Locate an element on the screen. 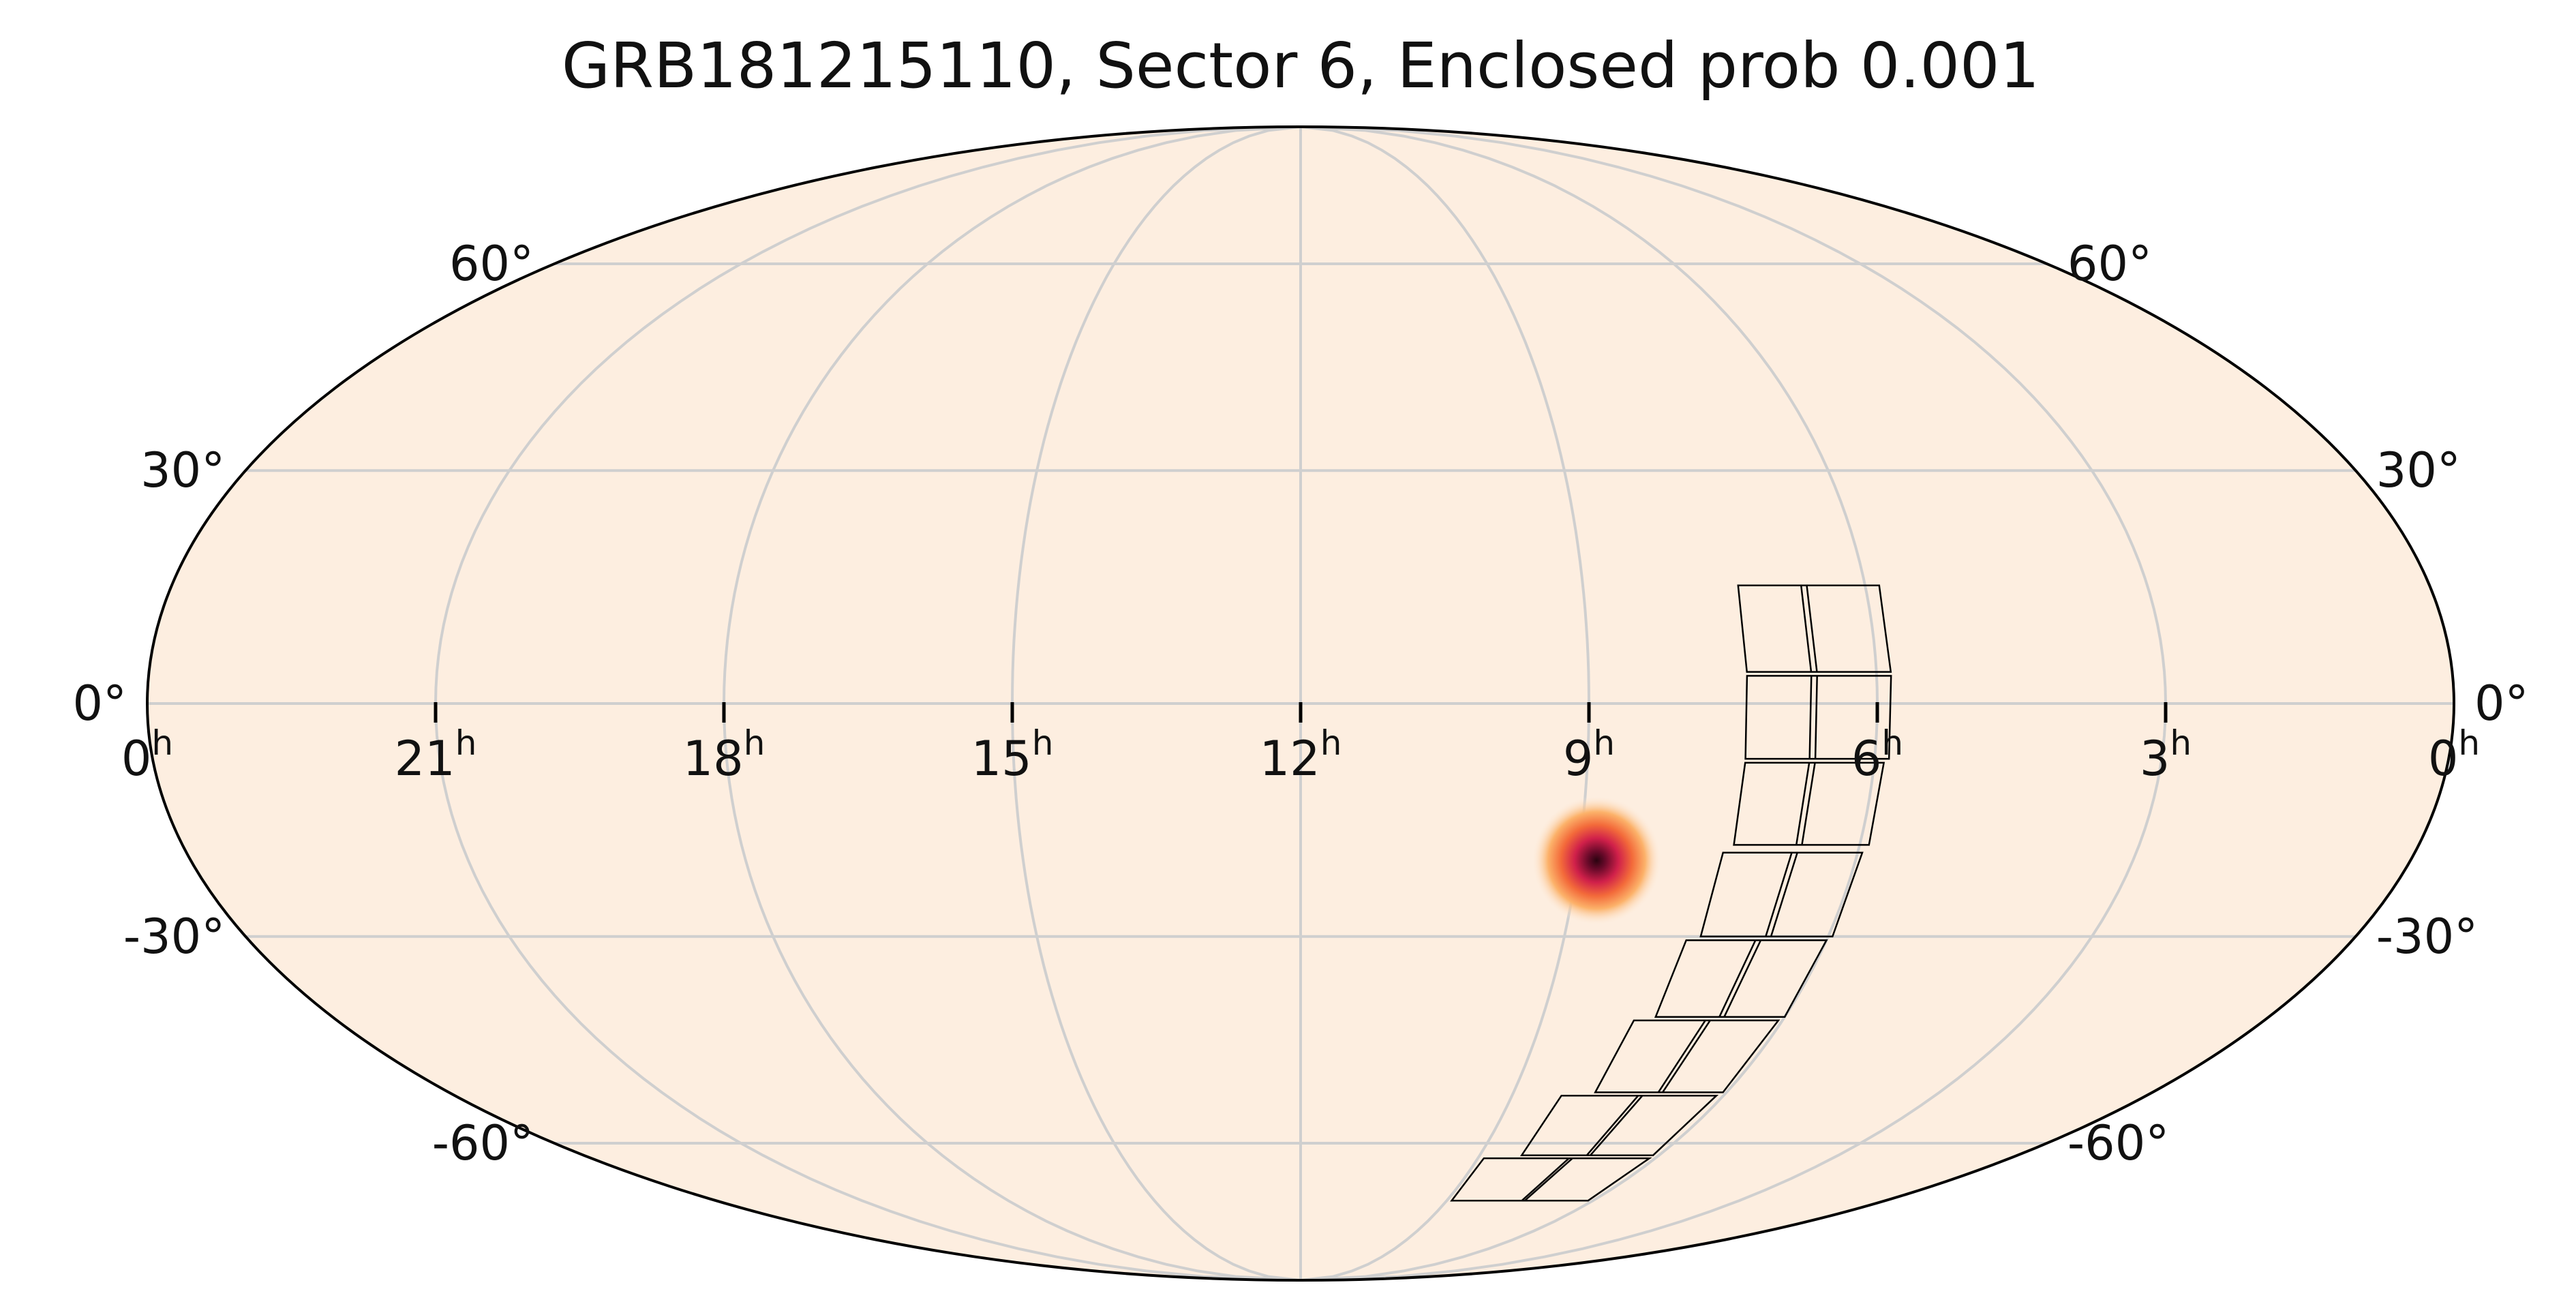  dec-tick-label-left: 60° is located at coordinates (492, 264).